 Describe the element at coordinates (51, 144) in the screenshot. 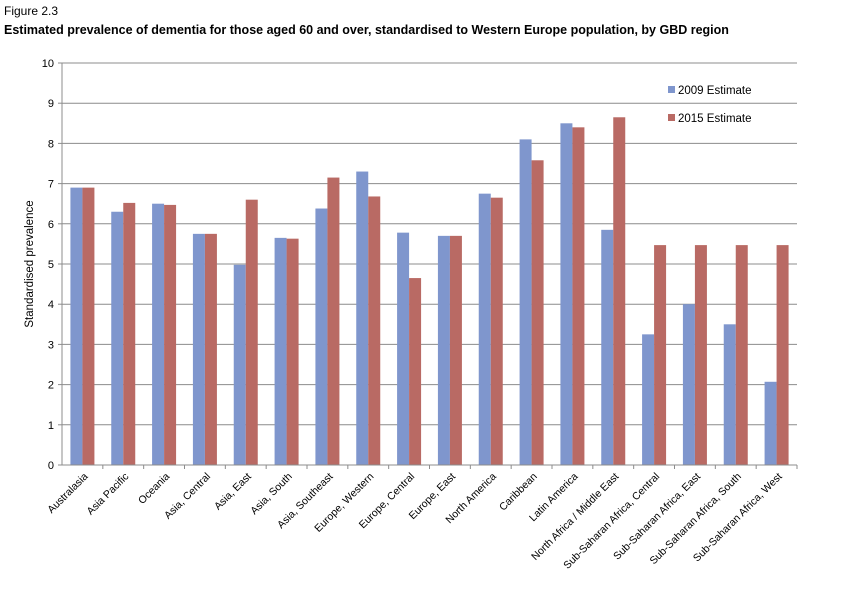

I see `y-tick-label: 8` at that location.